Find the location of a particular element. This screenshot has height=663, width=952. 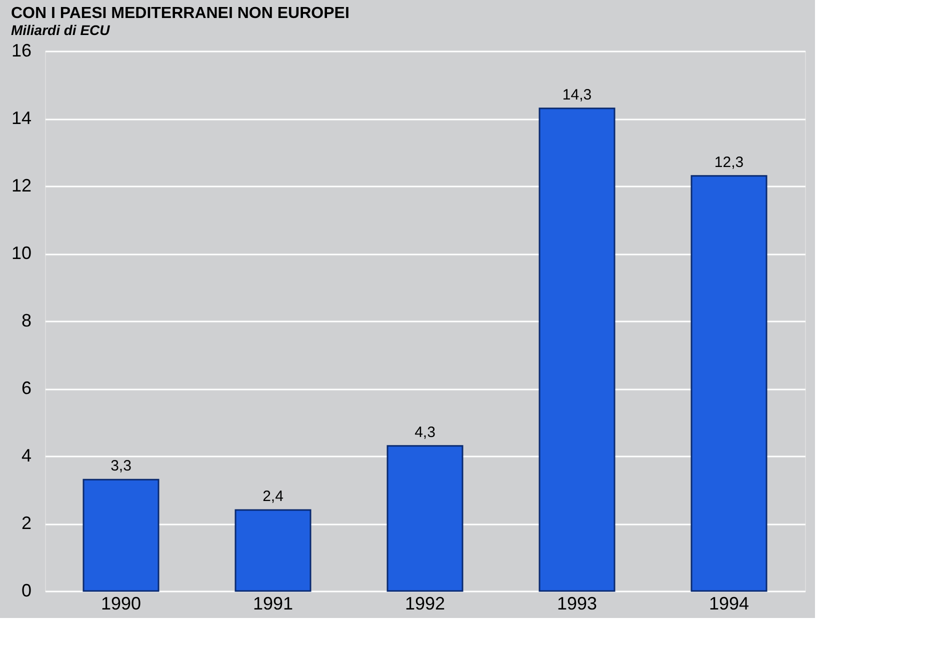

y-tick-label: 8 is located at coordinates (26, 320).